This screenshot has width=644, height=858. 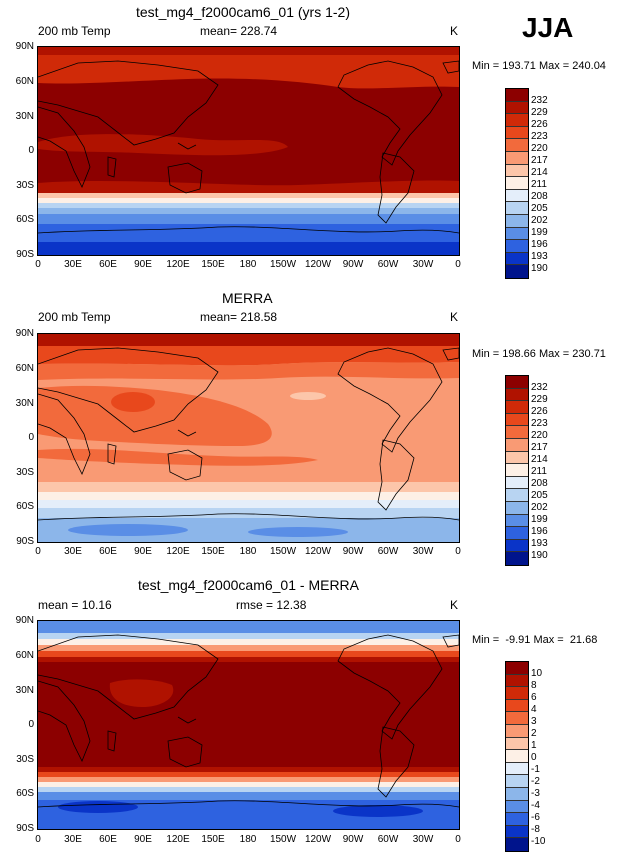 I want to click on panel-3-lat-tick: 30S, so click(x=25, y=759).